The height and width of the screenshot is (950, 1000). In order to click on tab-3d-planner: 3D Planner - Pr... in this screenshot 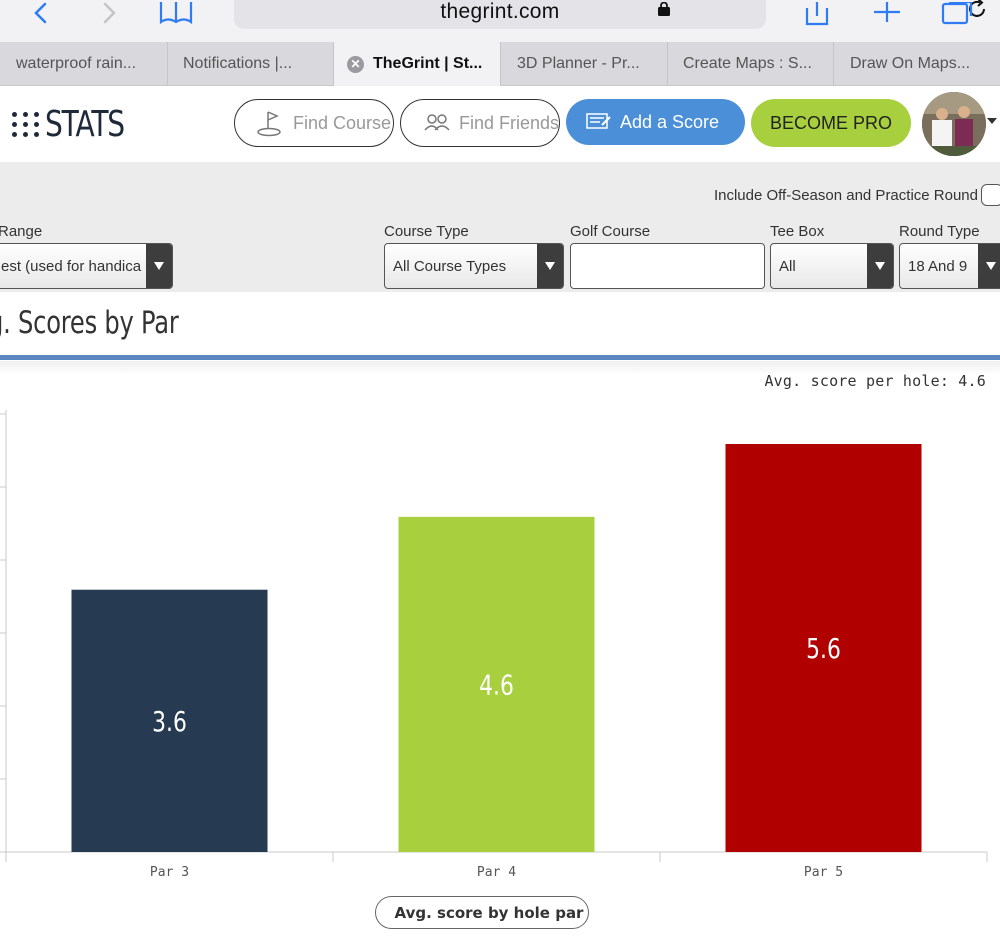, I will do `click(583, 64)`.